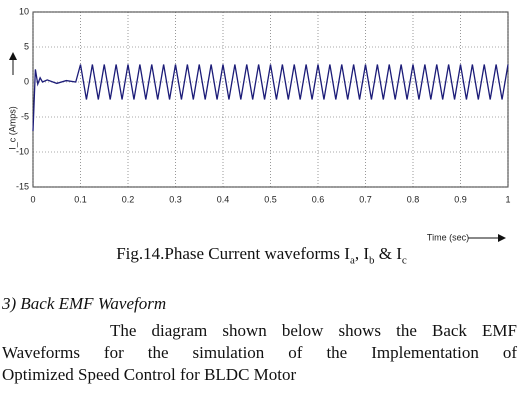  I want to click on caption-subscript: a, so click(352, 260).